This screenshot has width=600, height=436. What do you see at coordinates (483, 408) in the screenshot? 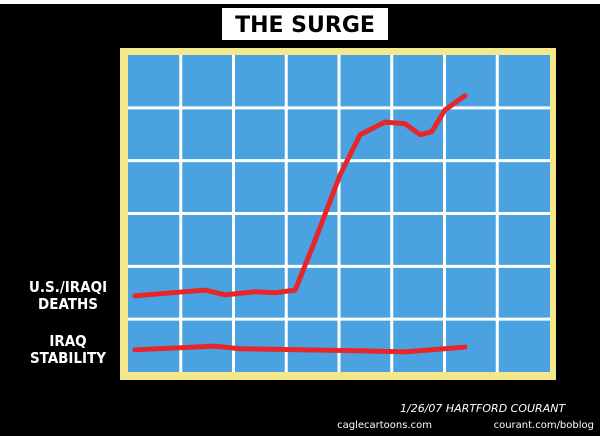
I see `signature: 1/26/07 HARTFORD COURANT` at bounding box center [483, 408].